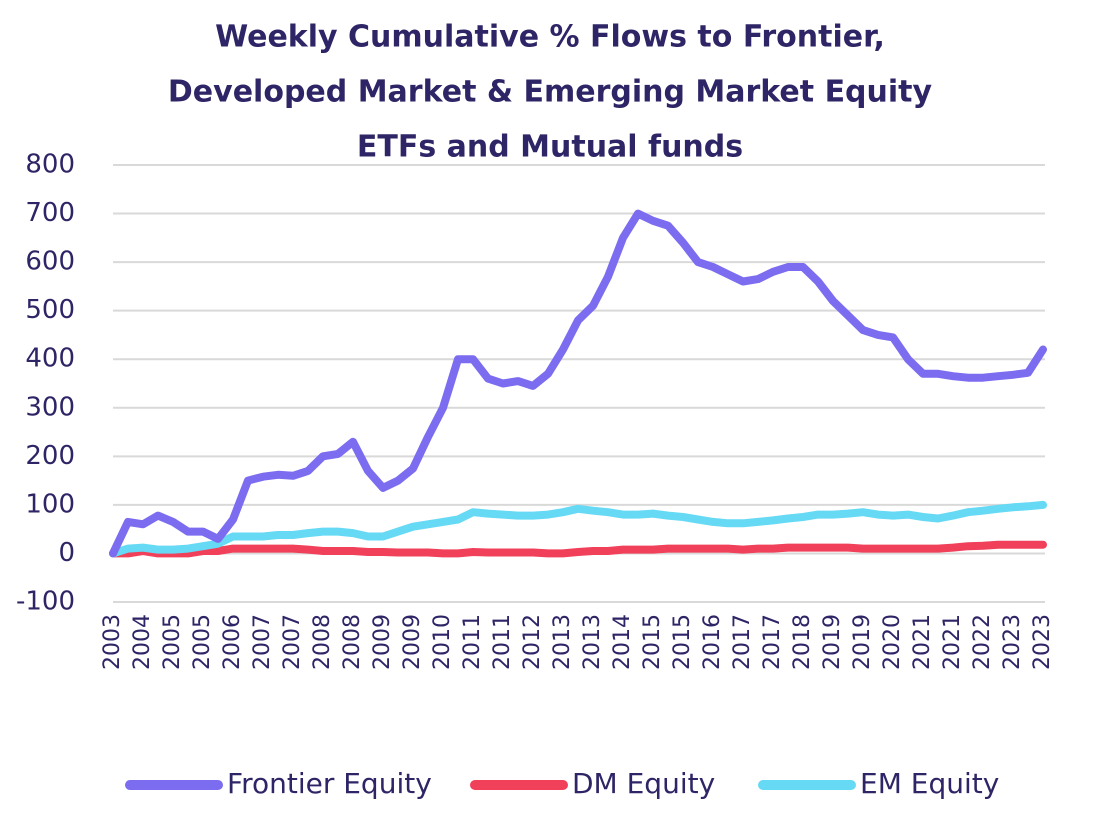  What do you see at coordinates (550, 37) in the screenshot?
I see `chart-title: Weekly Cumulative % Flows to Frontier,` at bounding box center [550, 37].